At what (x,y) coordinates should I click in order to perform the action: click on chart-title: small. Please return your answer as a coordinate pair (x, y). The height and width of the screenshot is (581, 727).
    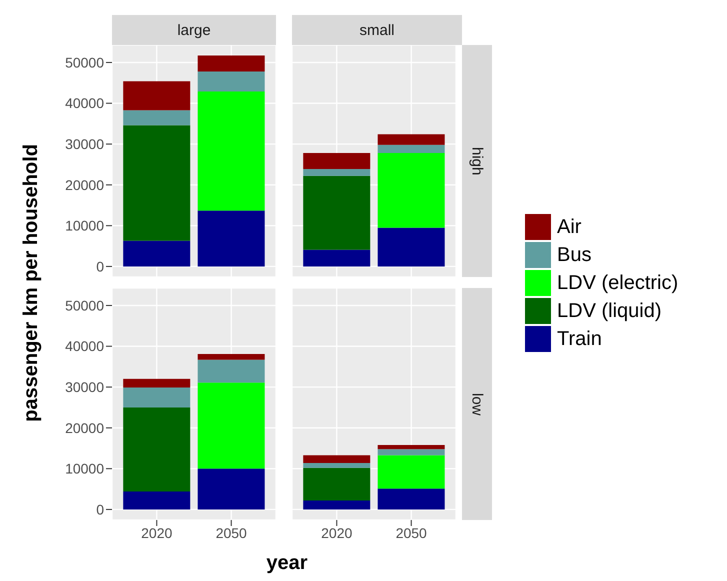
    Looking at the image, I should click on (376, 30).